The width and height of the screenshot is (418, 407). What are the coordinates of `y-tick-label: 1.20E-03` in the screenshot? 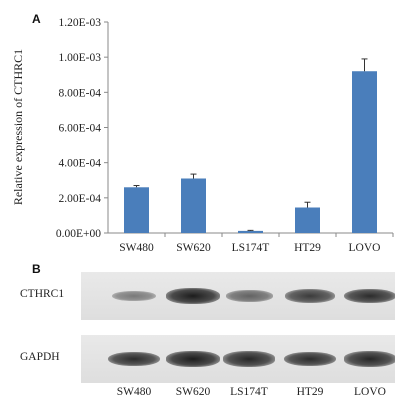 It's located at (80, 23).